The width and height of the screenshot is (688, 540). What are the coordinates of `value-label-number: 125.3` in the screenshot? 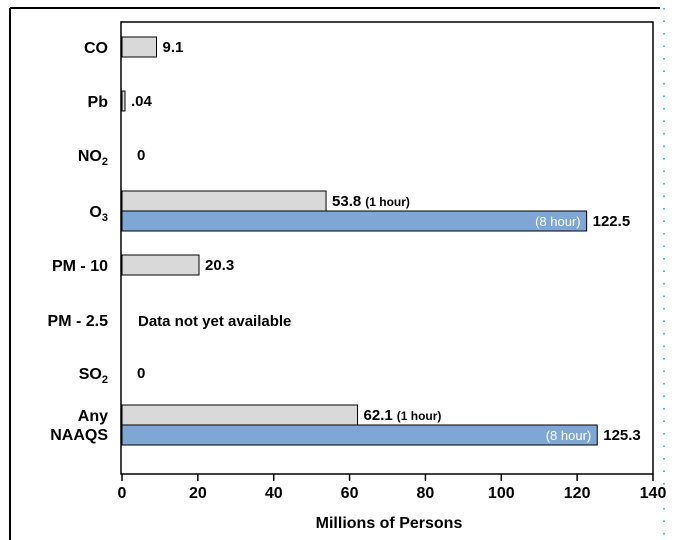 It's located at (622, 435).